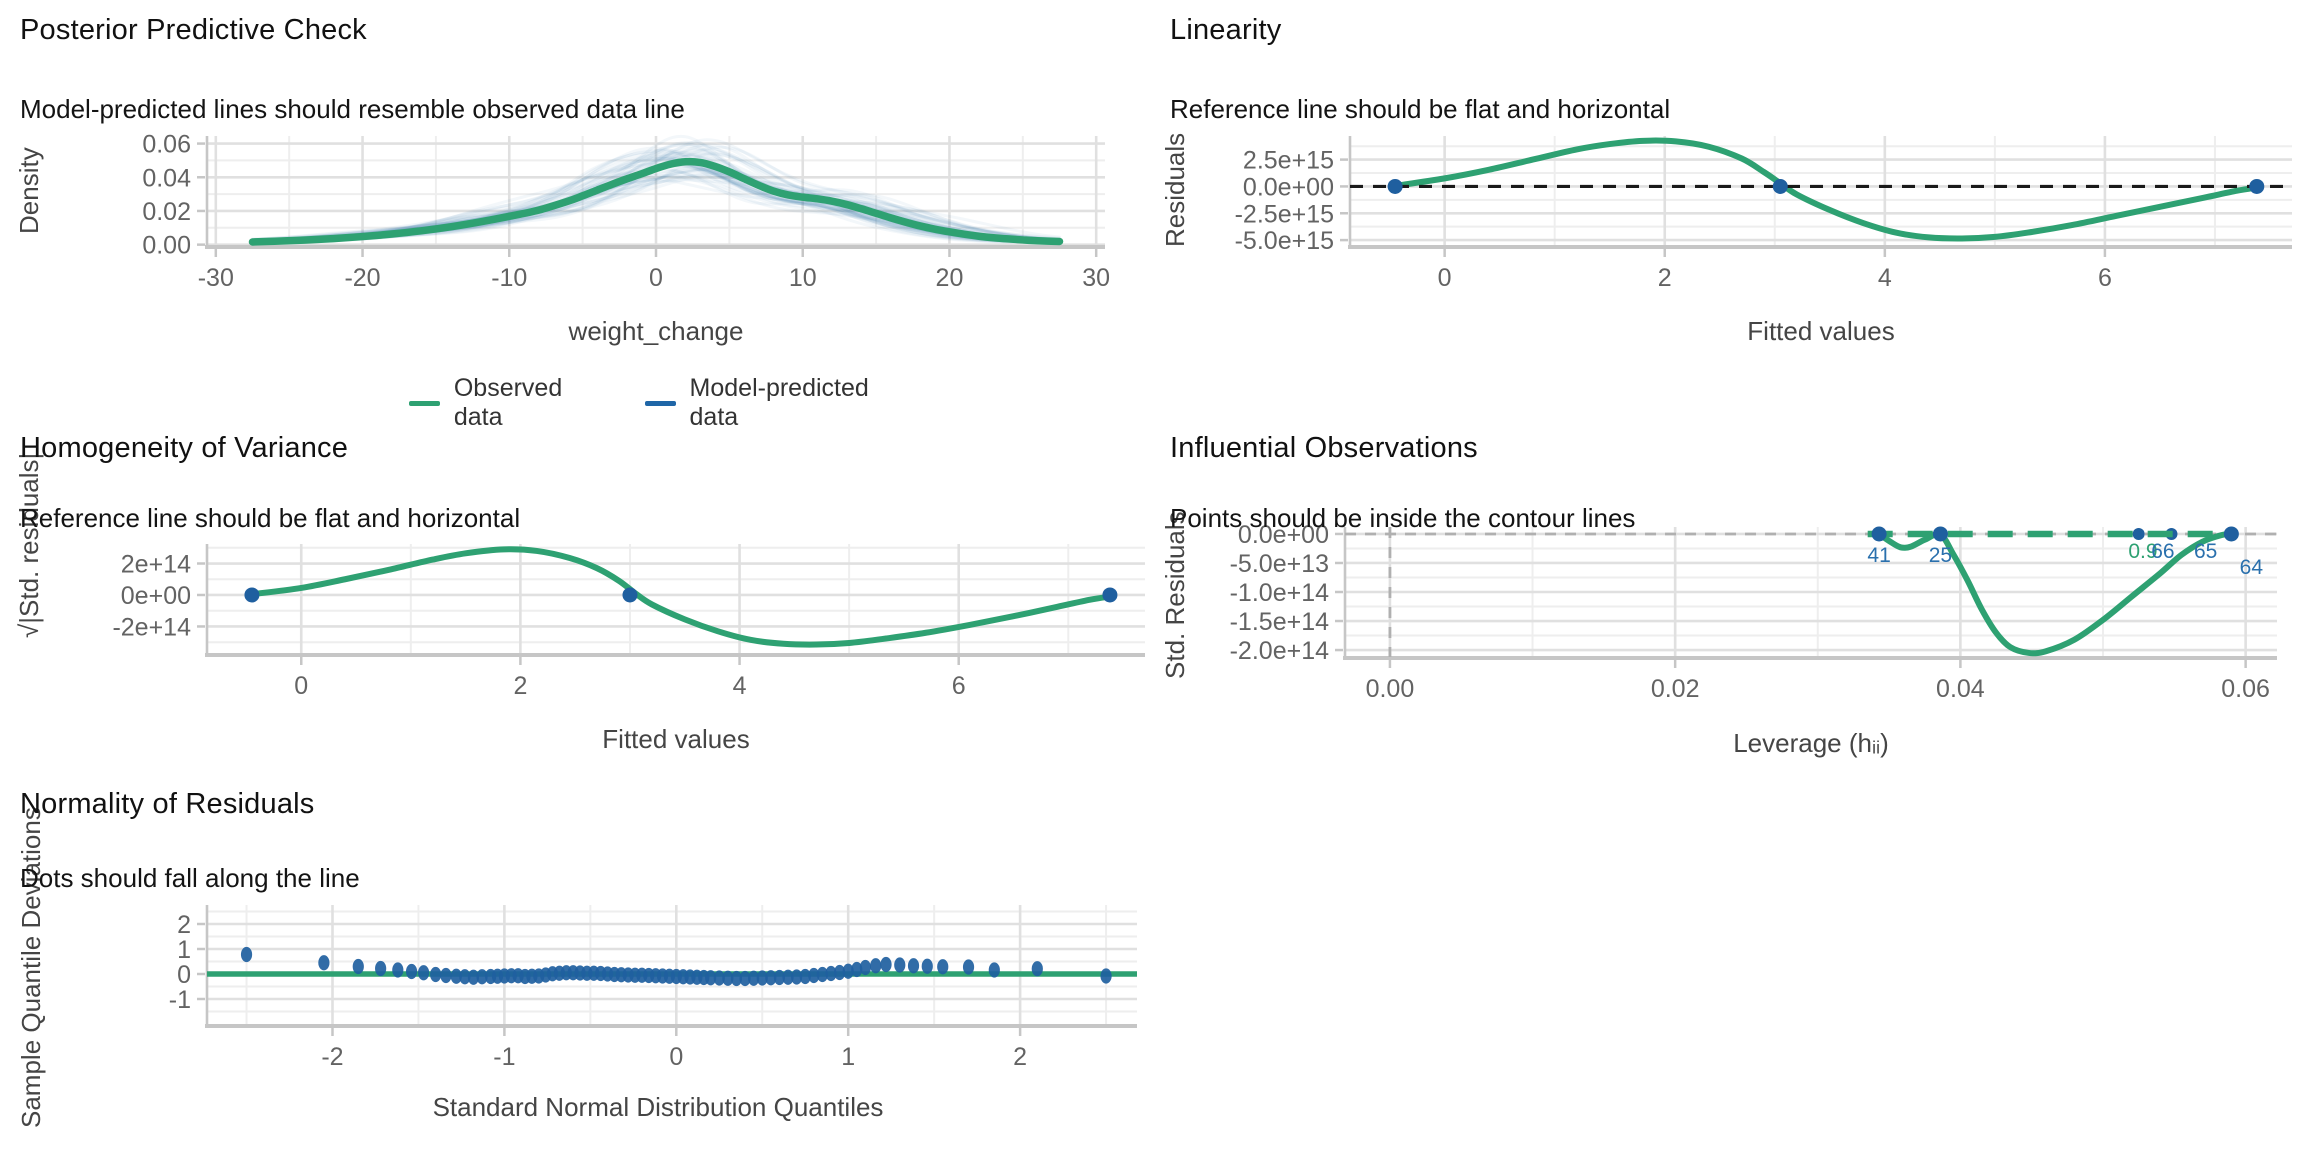 The image size is (2304, 1152). What do you see at coordinates (2162, 551) in the screenshot?
I see `svg-text: 66` at bounding box center [2162, 551].